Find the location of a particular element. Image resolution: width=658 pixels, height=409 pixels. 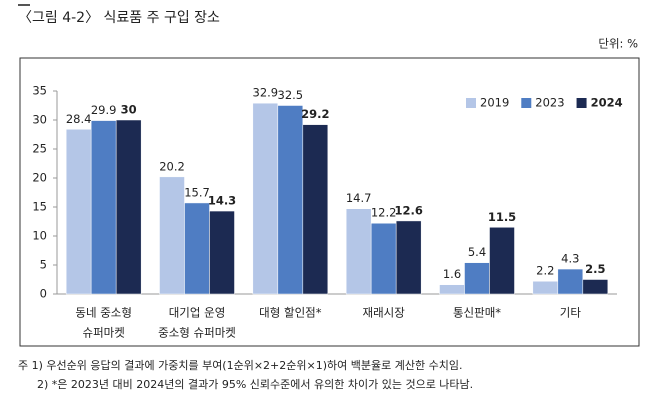

value-label: 30 is located at coordinates (129, 110).